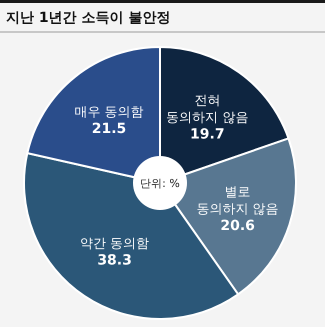 This screenshot has width=325, height=327. What do you see at coordinates (114, 260) in the screenshot?
I see `data-label: 38.3` at bounding box center [114, 260].